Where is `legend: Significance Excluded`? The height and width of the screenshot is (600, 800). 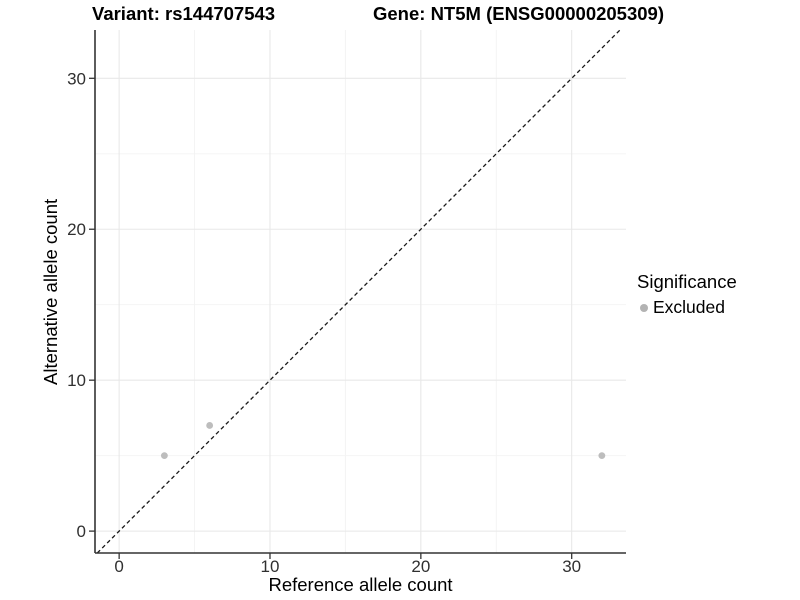
legend: Significance Excluded is located at coordinates (687, 294).